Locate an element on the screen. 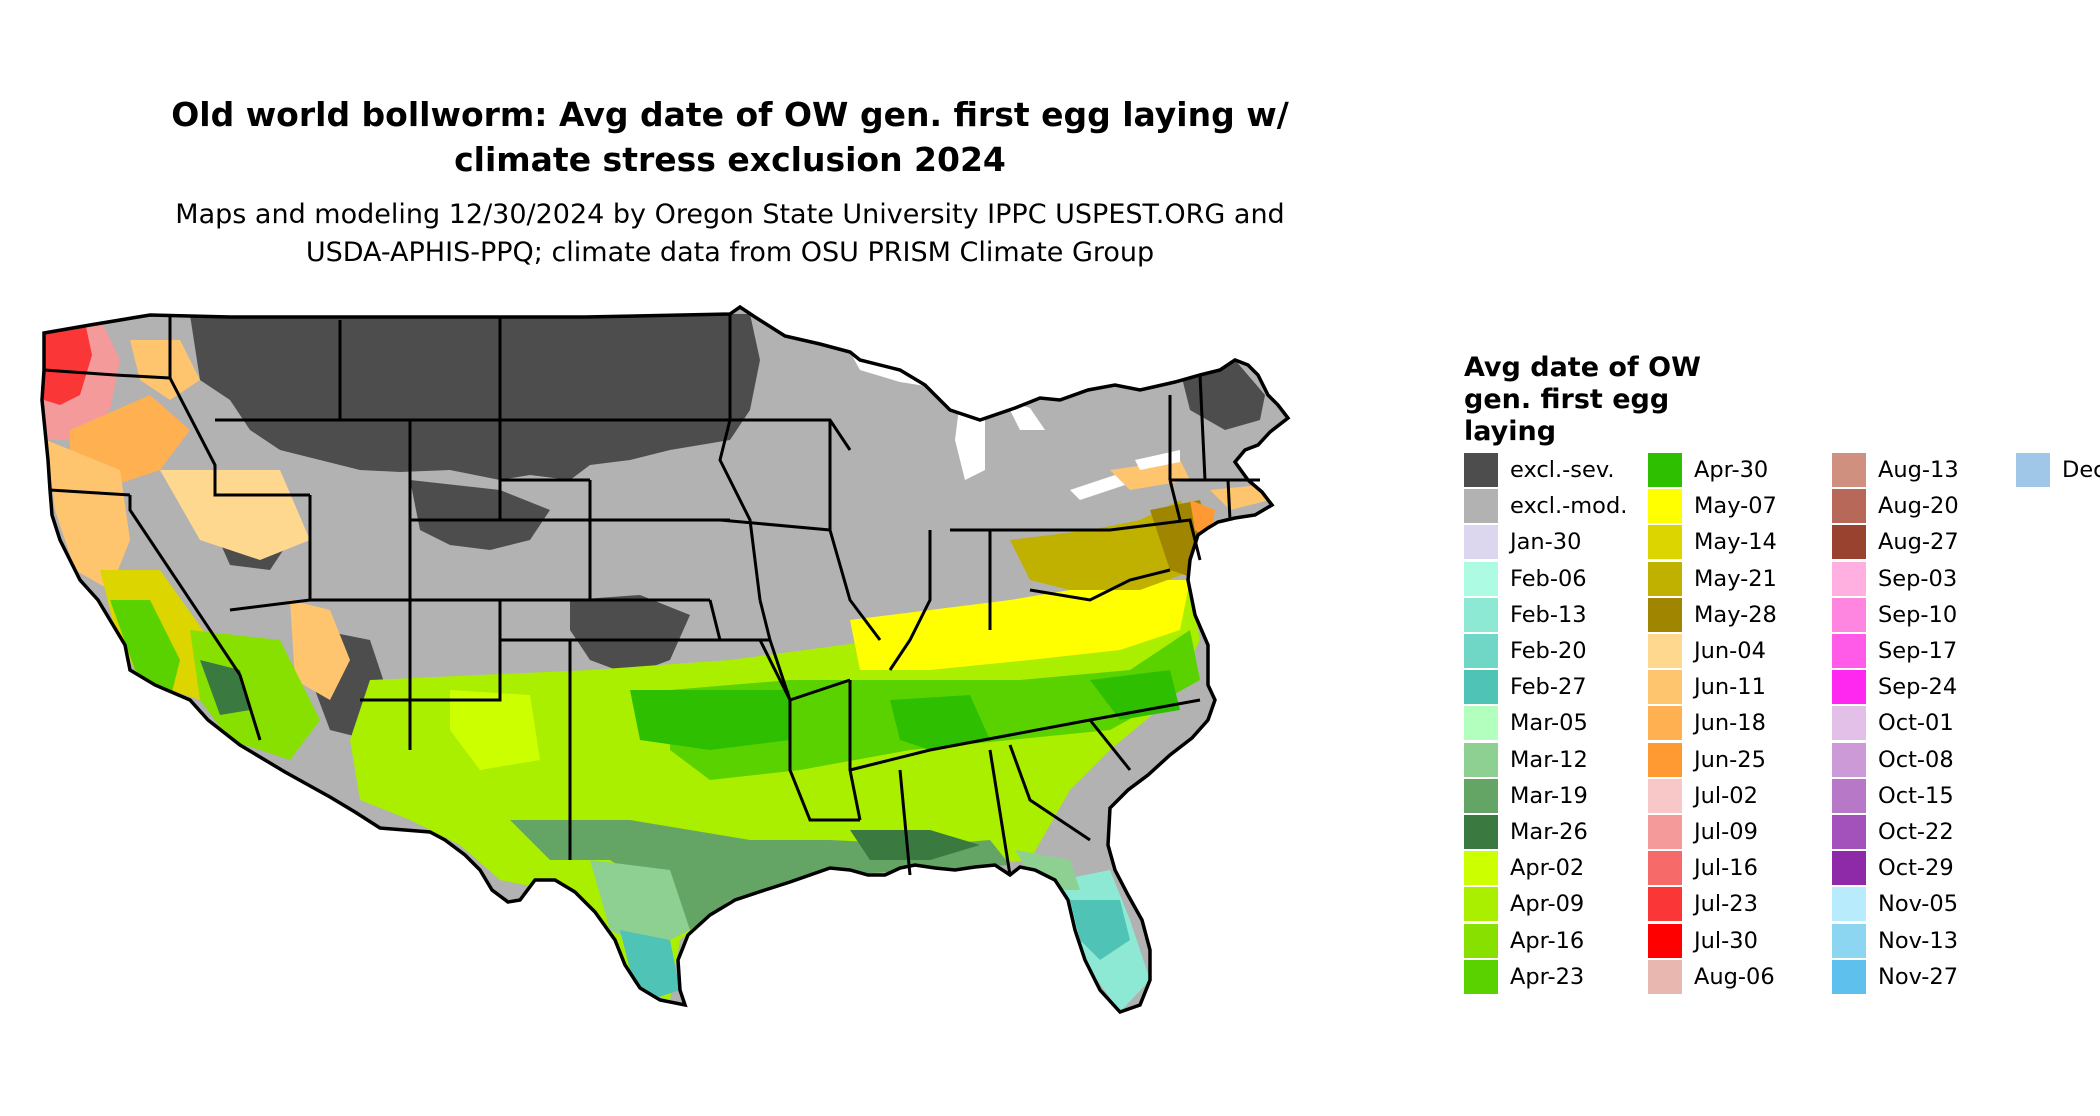  legend-item: Feb-20 is located at coordinates (1554, 651).